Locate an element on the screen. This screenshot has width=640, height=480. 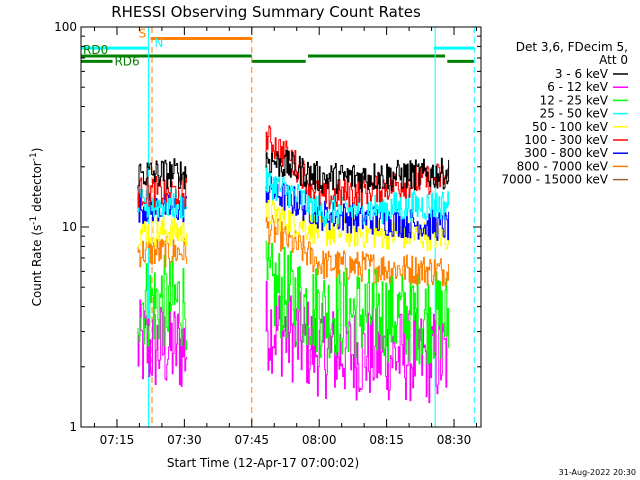
flag-label: N is located at coordinates (158, 43).